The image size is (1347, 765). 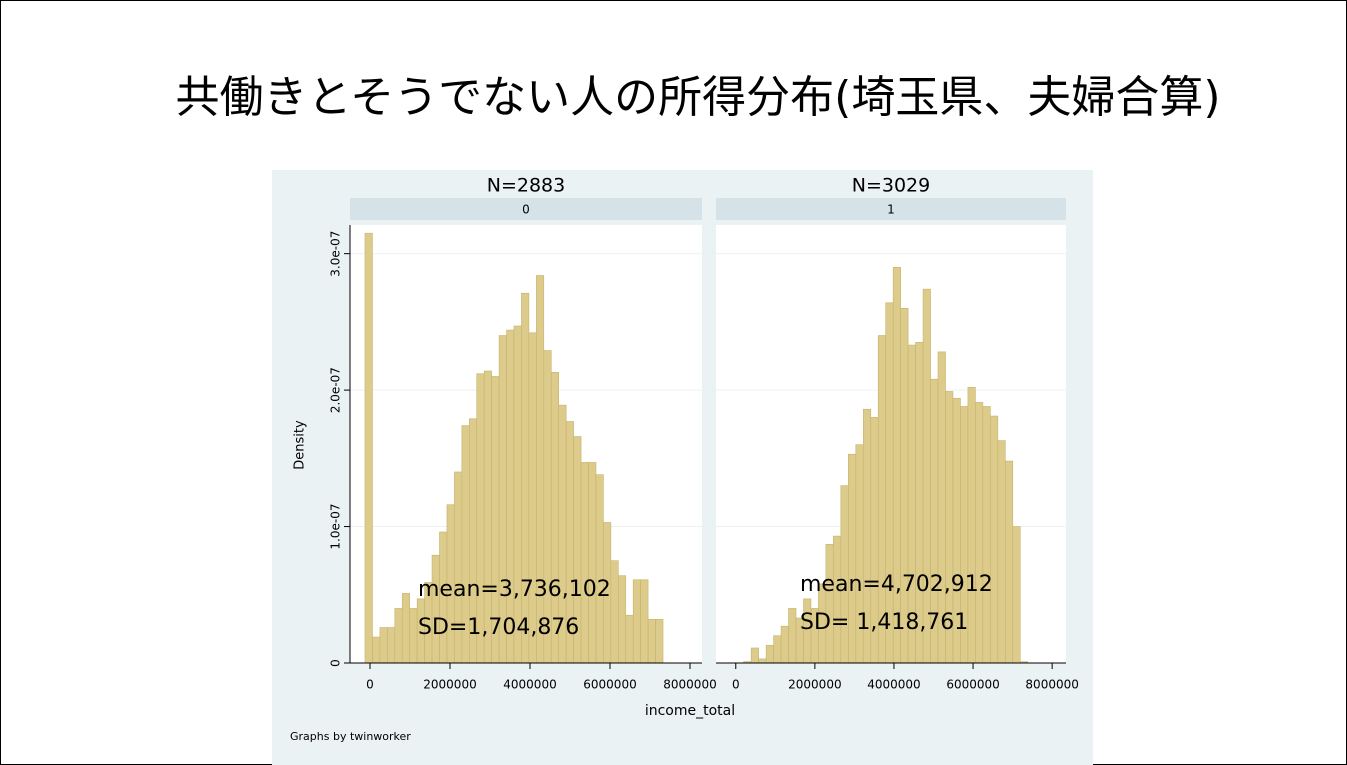 What do you see at coordinates (697, 97) in the screenshot?
I see `slide-title: 共働きとそうでない人の所得分布(埼玉県、夫婦合算)` at bounding box center [697, 97].